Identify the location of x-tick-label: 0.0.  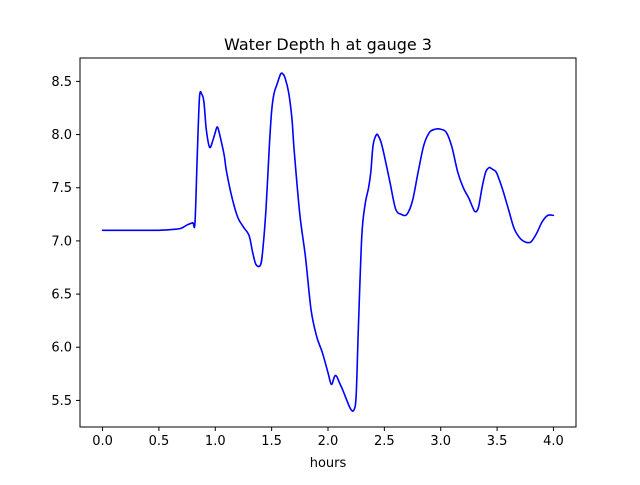
(102, 441).